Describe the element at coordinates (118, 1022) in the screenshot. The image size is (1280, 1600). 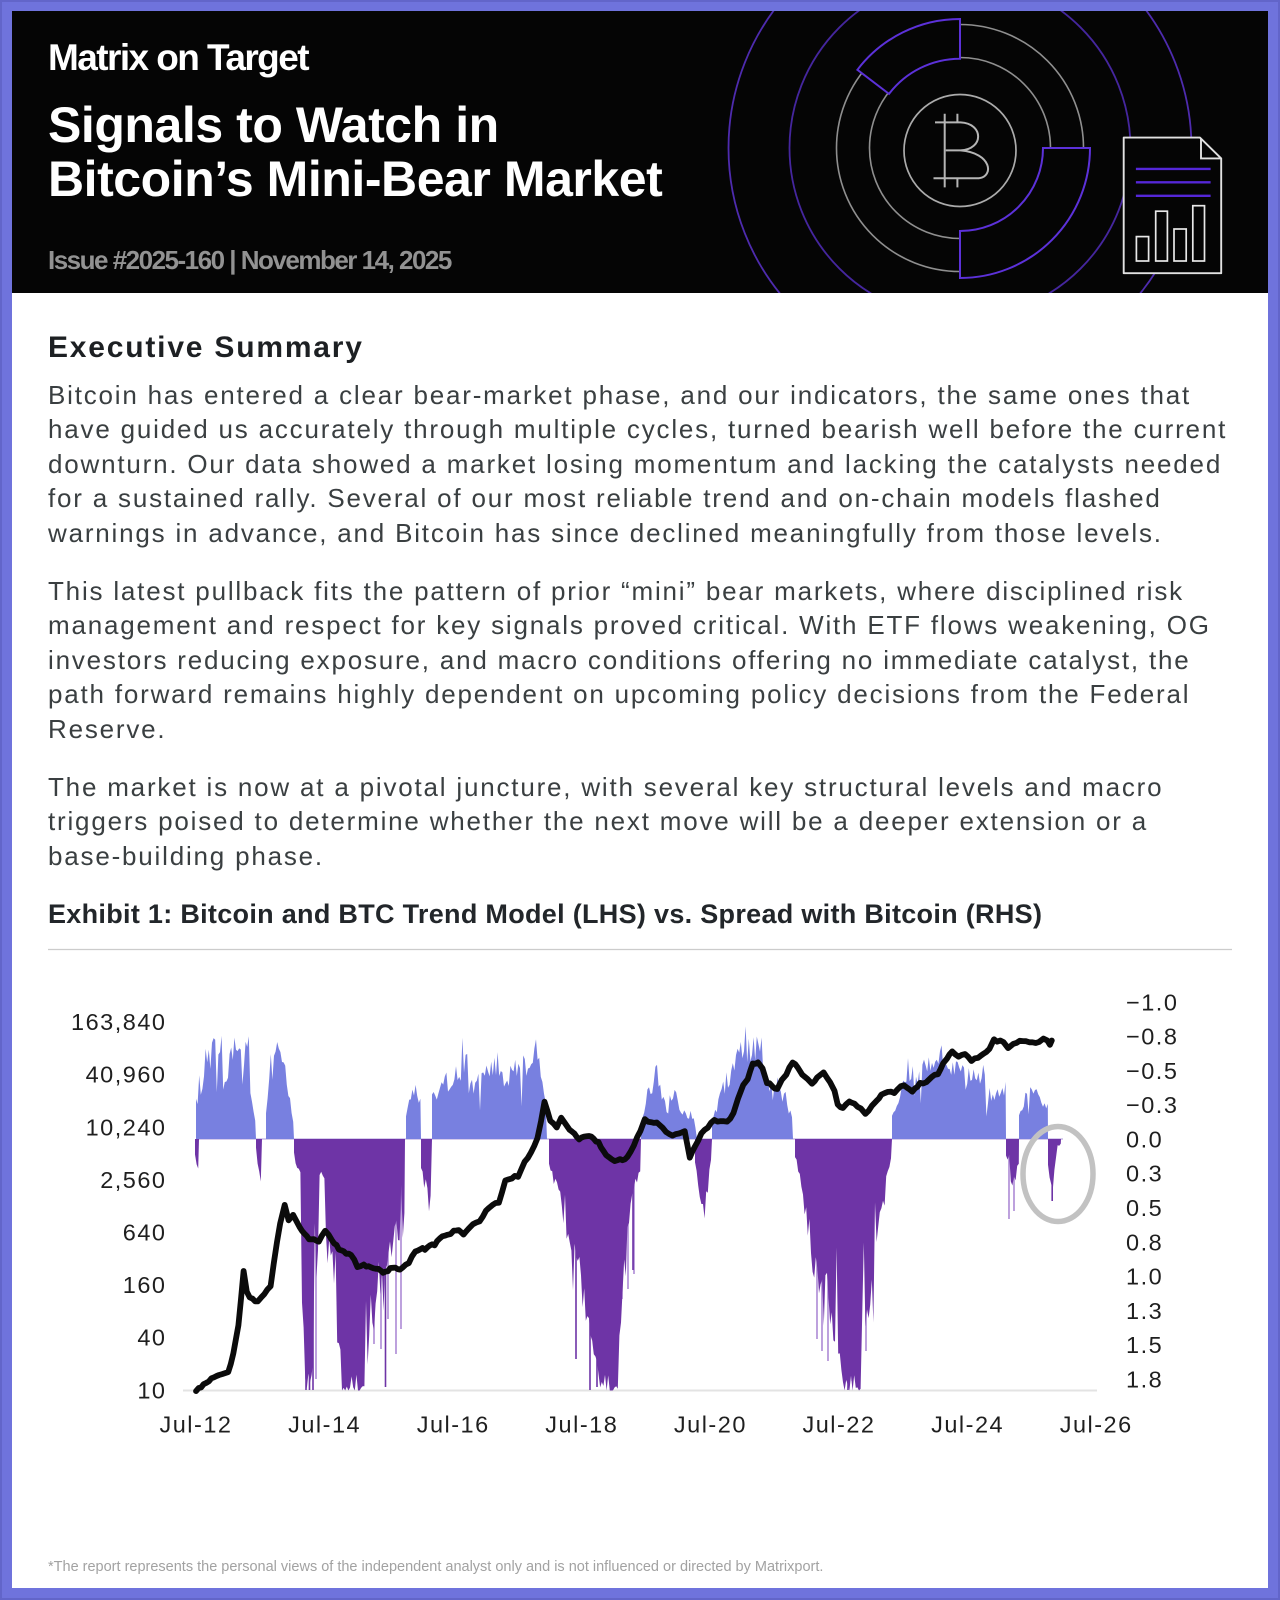
I see `svg-text: 163,840` at that location.